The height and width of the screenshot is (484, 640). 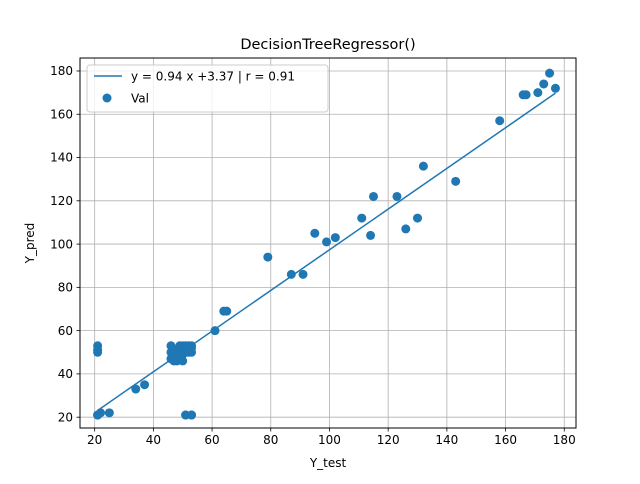 I want to click on x-tick-label: 40, so click(x=153, y=440).